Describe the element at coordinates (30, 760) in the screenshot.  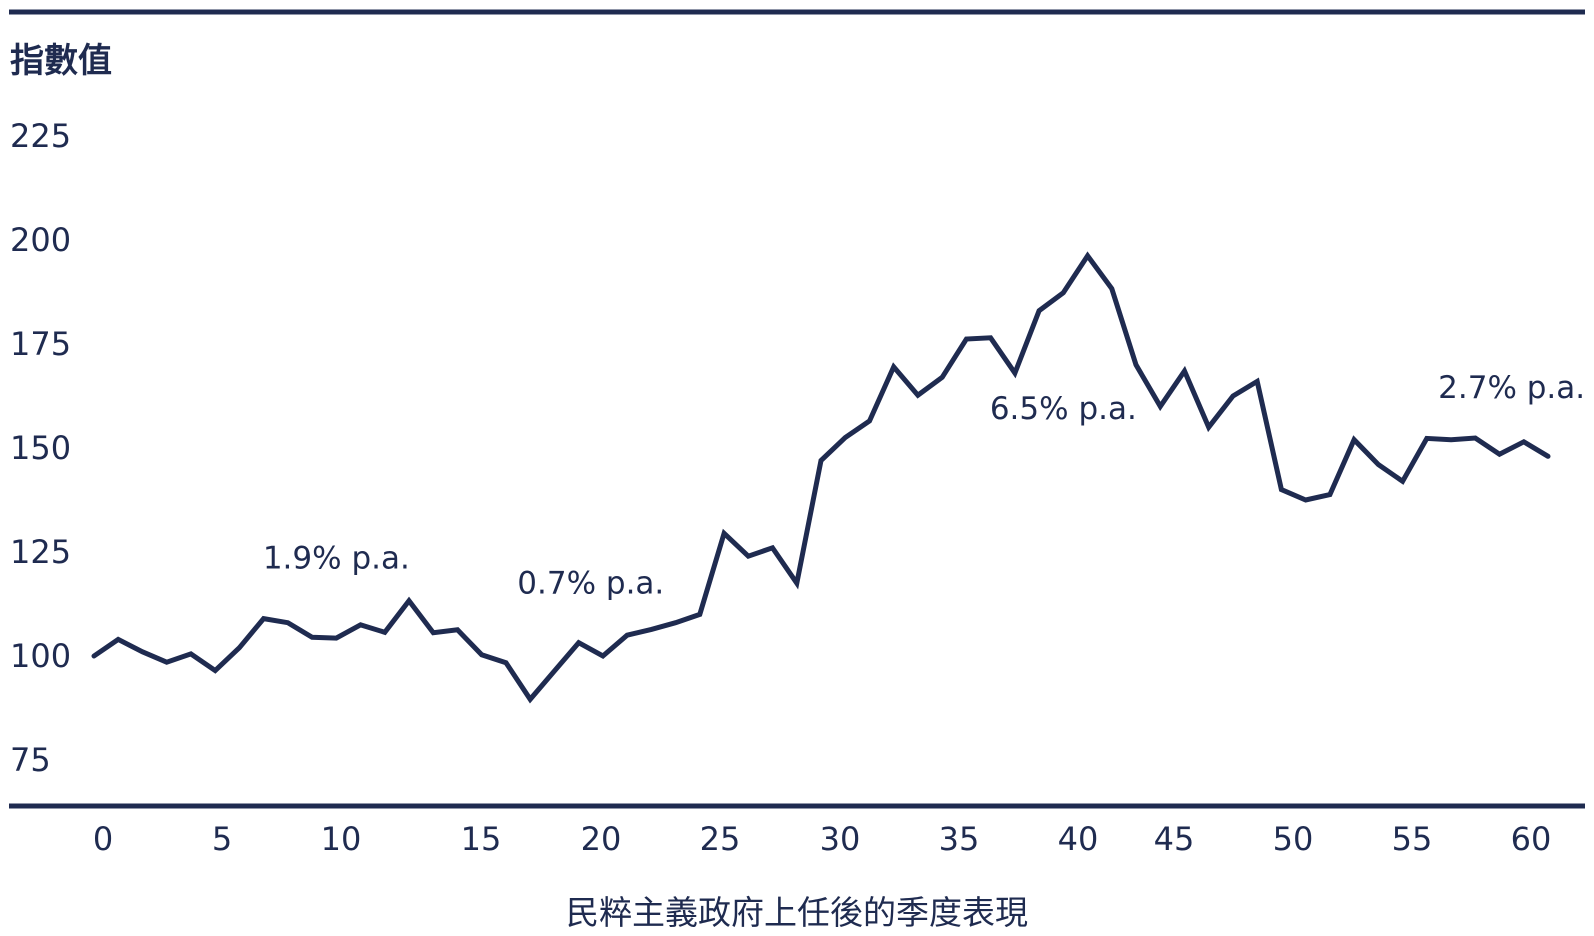
I see `y-tick-label: 75` at that location.